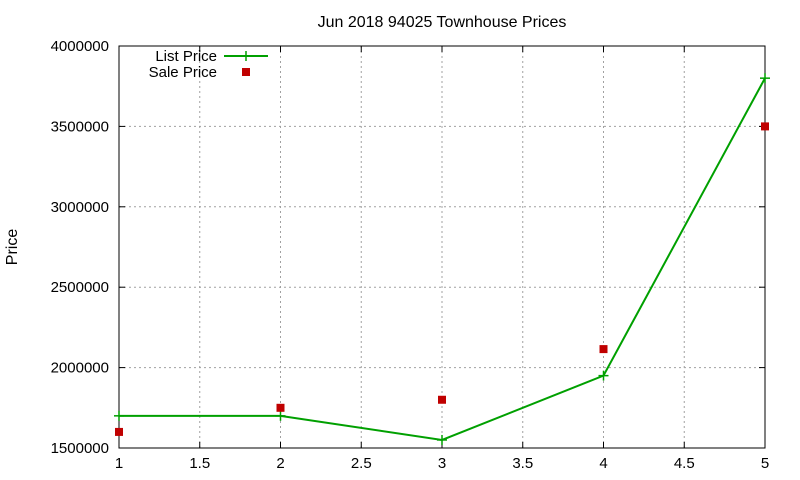 The width and height of the screenshot is (800, 480). Describe the element at coordinates (603, 463) in the screenshot. I see `x-tick-label: 4` at that location.